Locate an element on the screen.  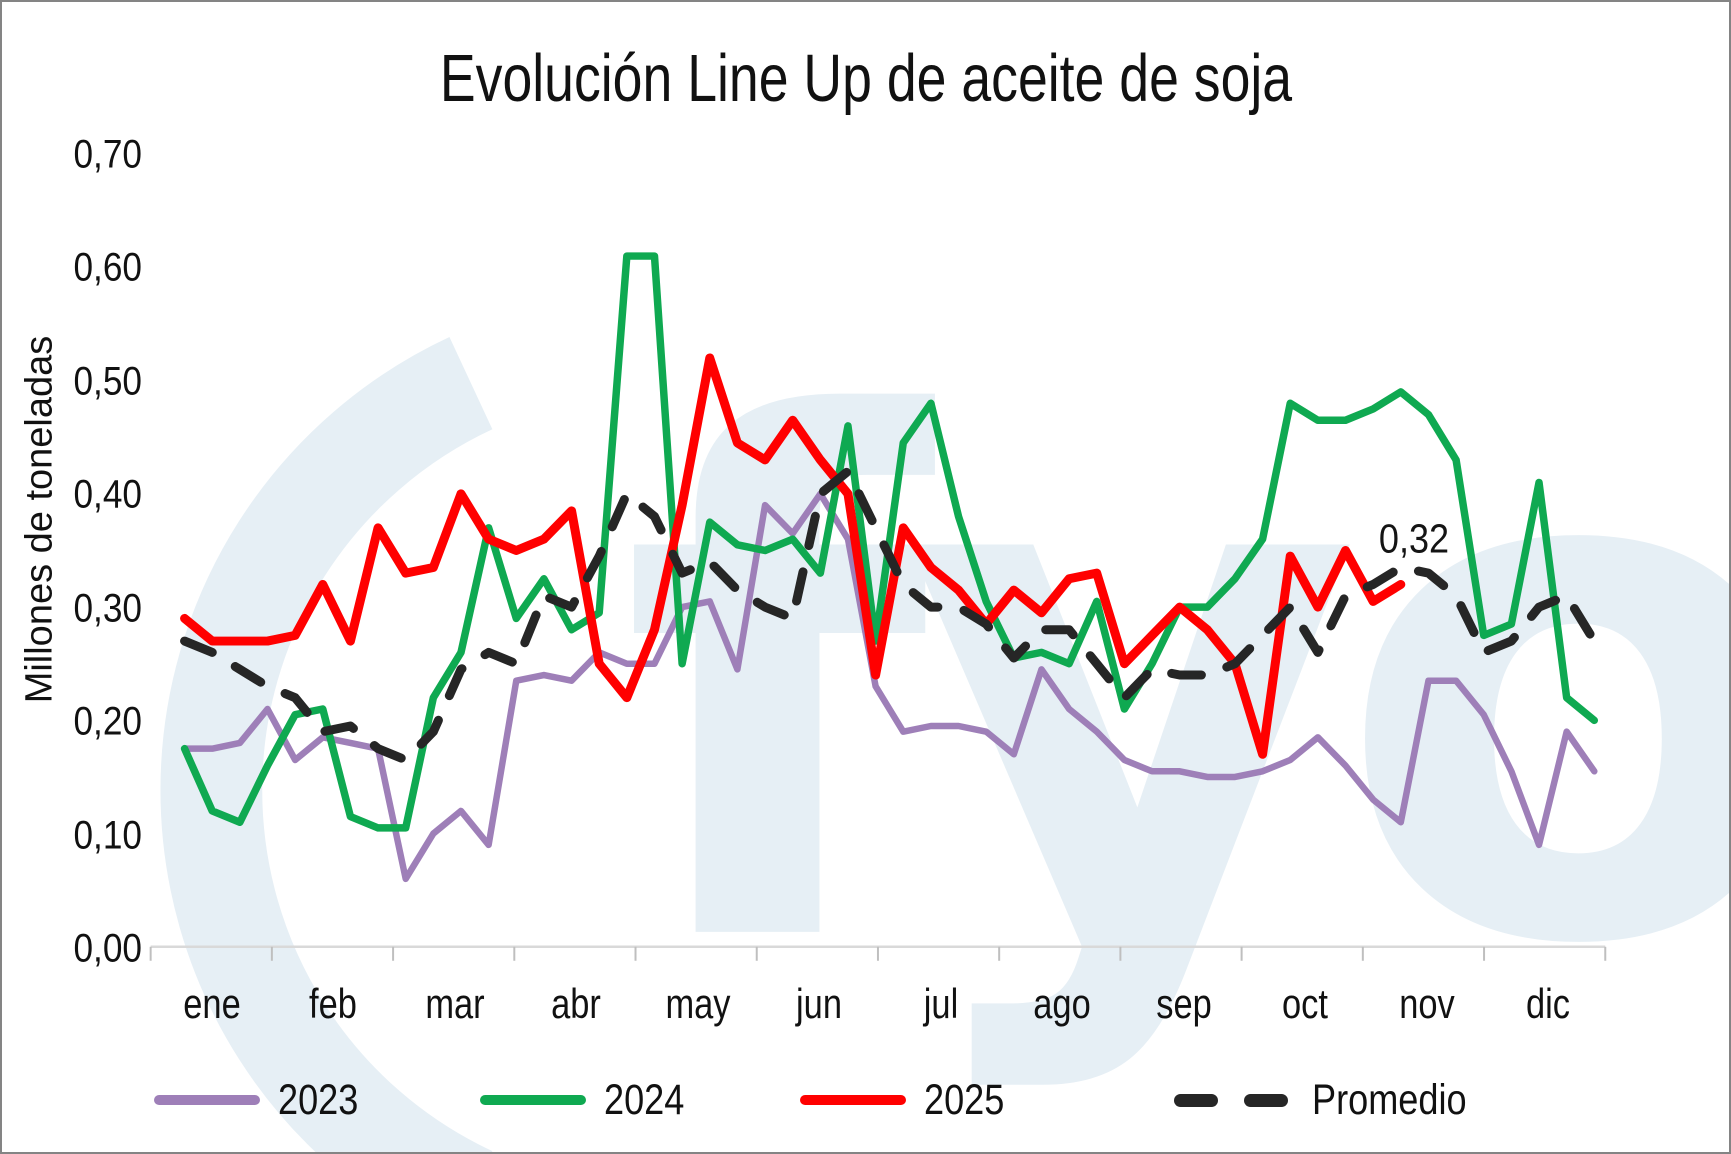
legend-item-2025: 2025 is located at coordinates (910, 1100).